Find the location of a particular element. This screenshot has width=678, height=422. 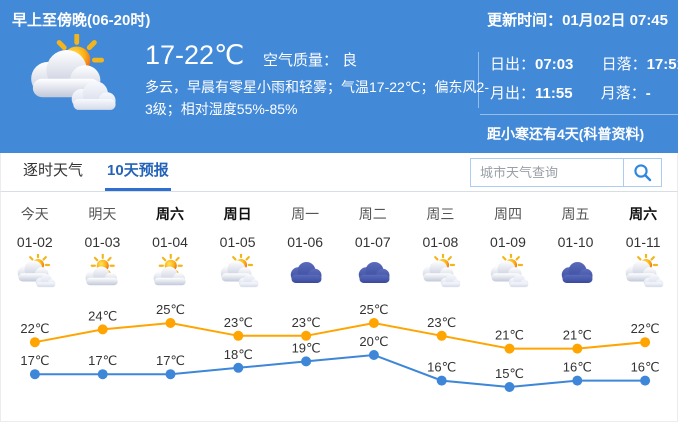

high-temp-label: 25℃ is located at coordinates (373, 309).